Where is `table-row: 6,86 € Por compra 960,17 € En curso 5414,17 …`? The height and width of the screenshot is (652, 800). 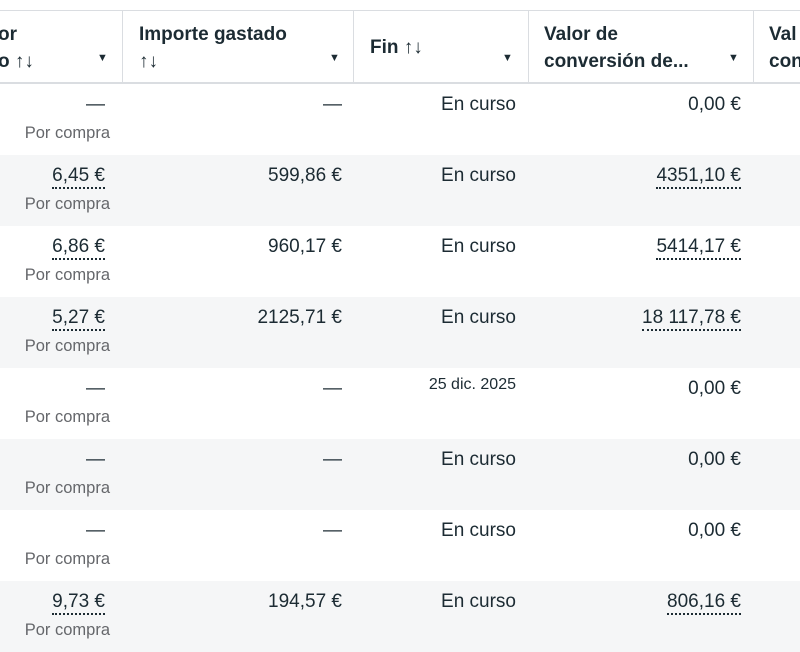 table-row: 6,86 € Por compra 960,17 € En curso 5414,17 … is located at coordinates (400, 261).